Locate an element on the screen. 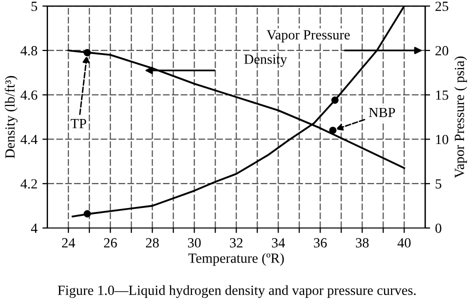 The width and height of the screenshot is (474, 304). text: Density is located at coordinates (265, 60).